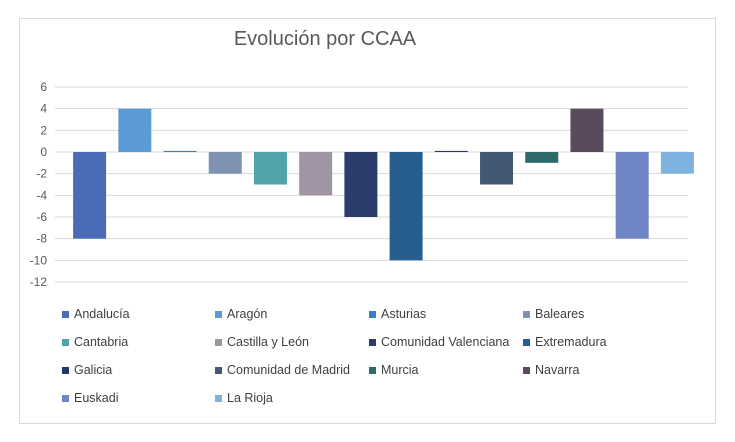 The image size is (735, 442). I want to click on legend-item: Comunidad de Madrid, so click(282, 370).